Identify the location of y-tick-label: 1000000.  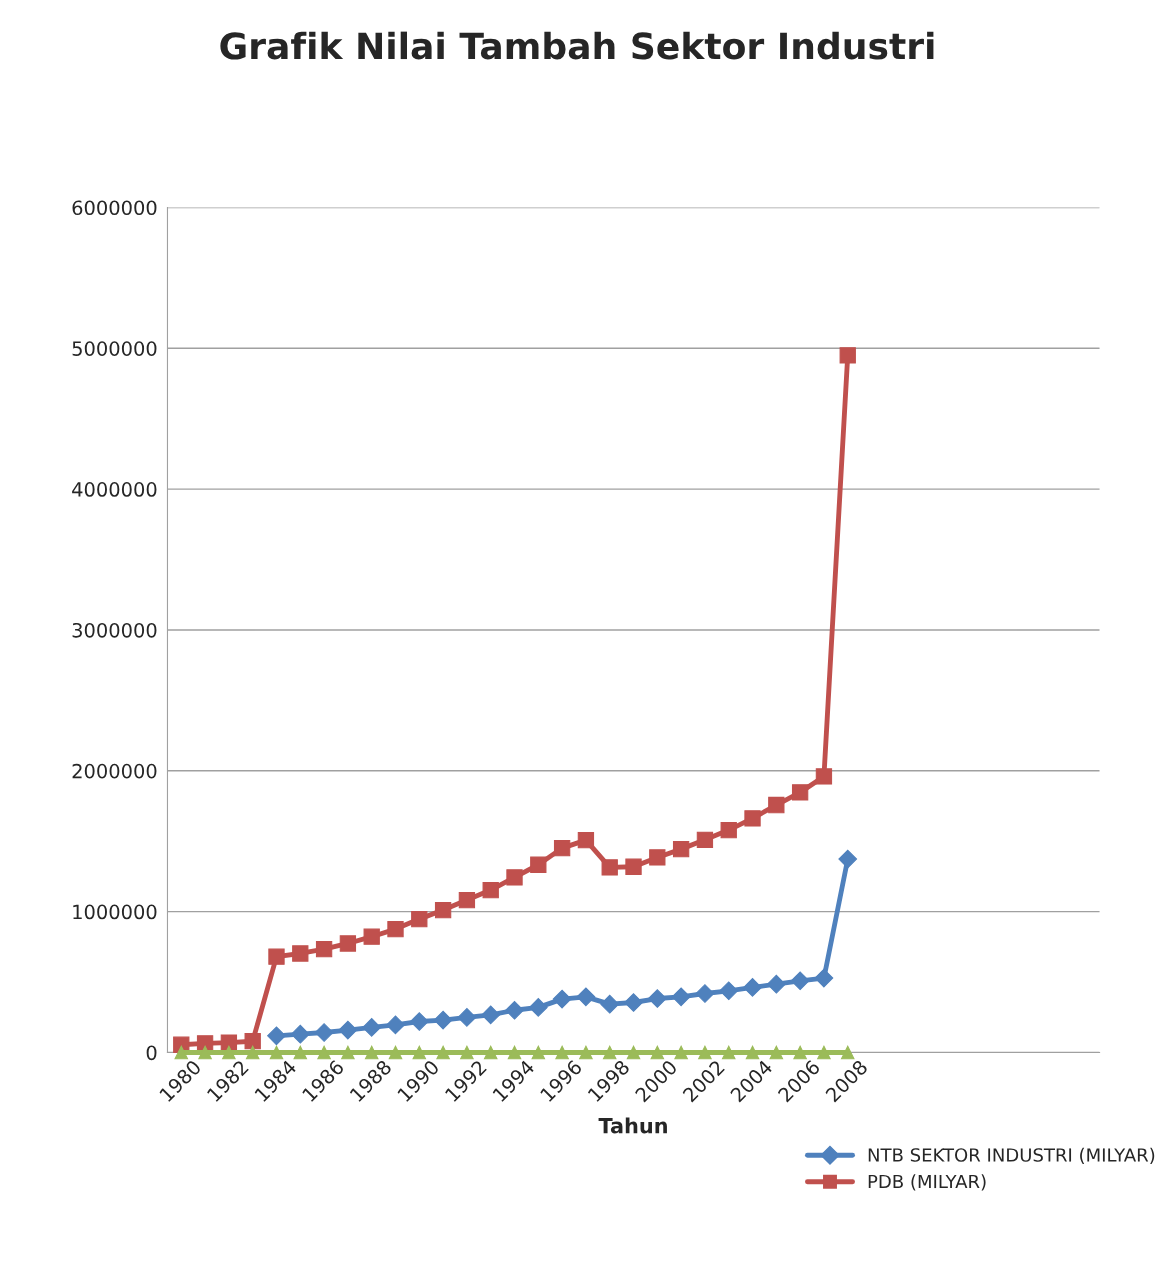
(115, 912).